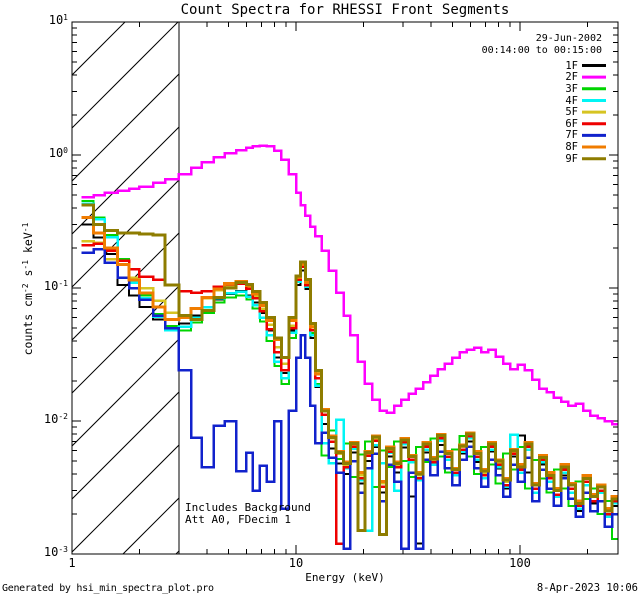  What do you see at coordinates (238, 519) in the screenshot?
I see `annotation-attenuator: Att A0, FDecim 1` at bounding box center [238, 519].